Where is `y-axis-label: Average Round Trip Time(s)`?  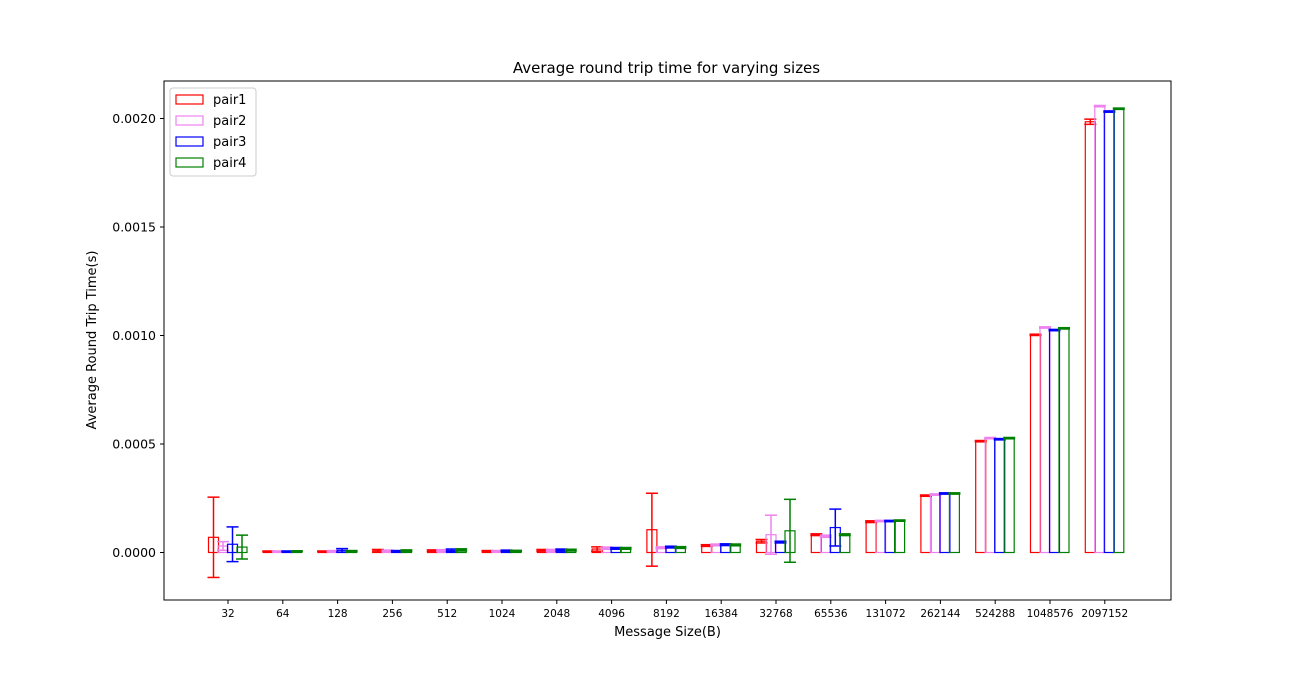
y-axis-label: Average Round Trip Time(s) is located at coordinates (92, 340).